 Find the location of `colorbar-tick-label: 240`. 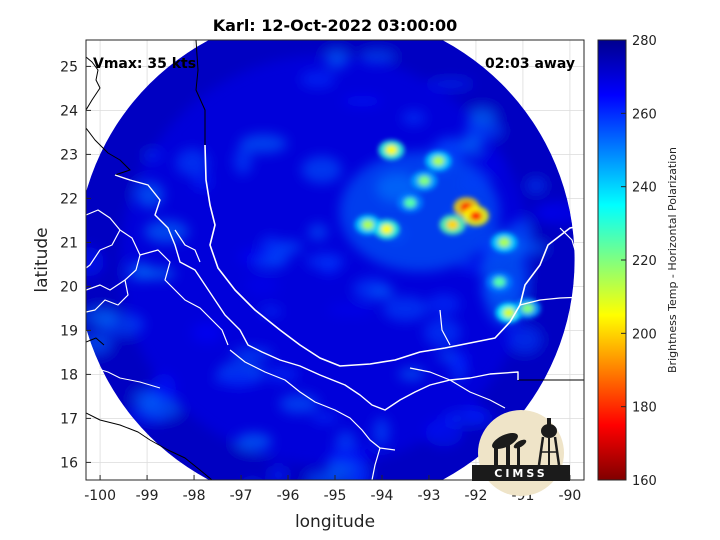

colorbar-tick-label: 240 is located at coordinates (644, 188).